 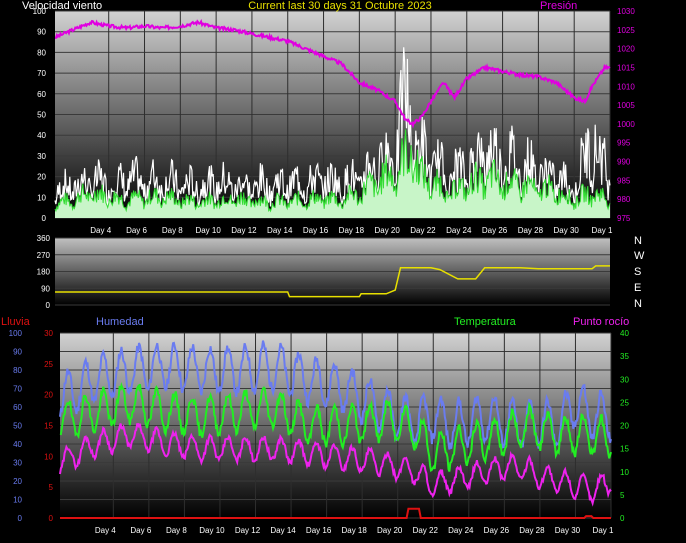 What do you see at coordinates (624, 218) in the screenshot?
I see `y-tick-label-pressure: 975` at bounding box center [624, 218].